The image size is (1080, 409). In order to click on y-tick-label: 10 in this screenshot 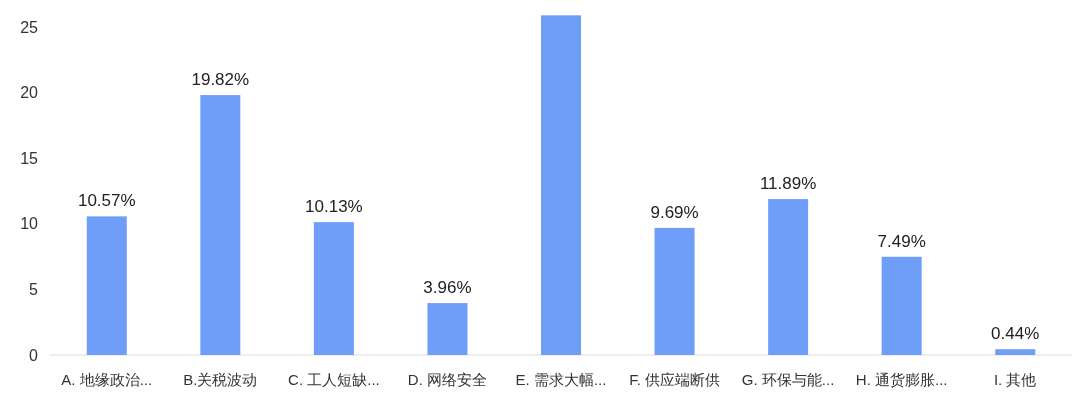, I will do `click(29, 224)`.